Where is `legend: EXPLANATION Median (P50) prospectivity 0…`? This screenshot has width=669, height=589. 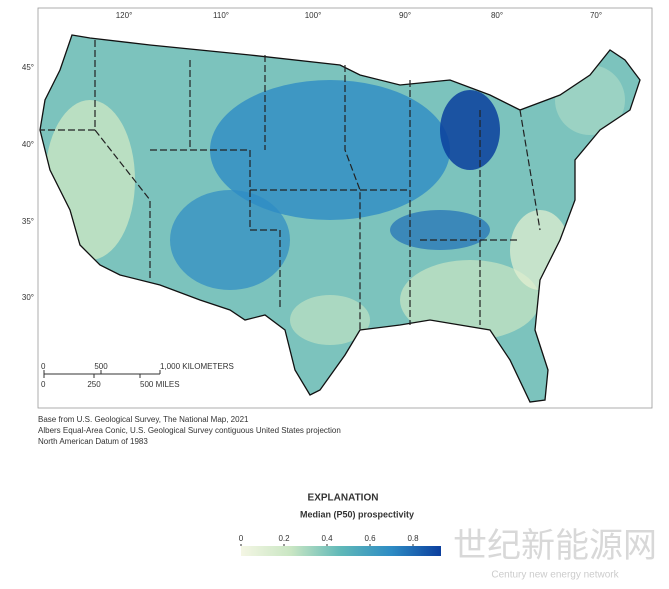
legend: EXPLANATION Median (P50) prospectivity 0… is located at coordinates (340, 524).